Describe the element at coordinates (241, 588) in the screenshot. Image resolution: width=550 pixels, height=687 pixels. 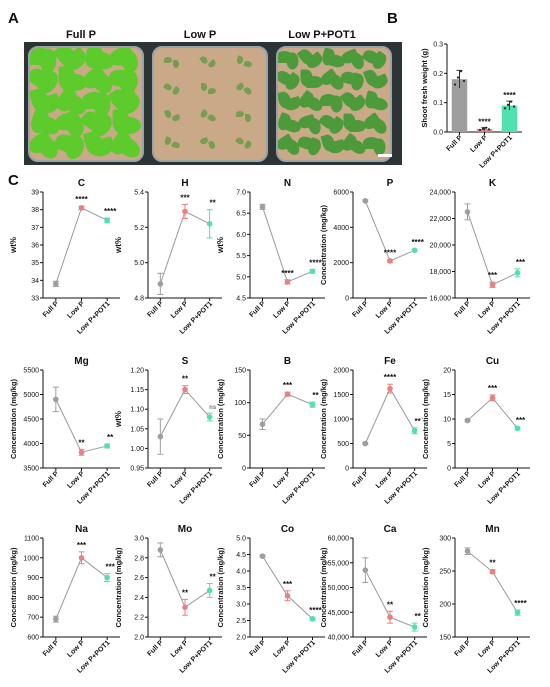
I see `y-tick-label: 3.5` at that location.